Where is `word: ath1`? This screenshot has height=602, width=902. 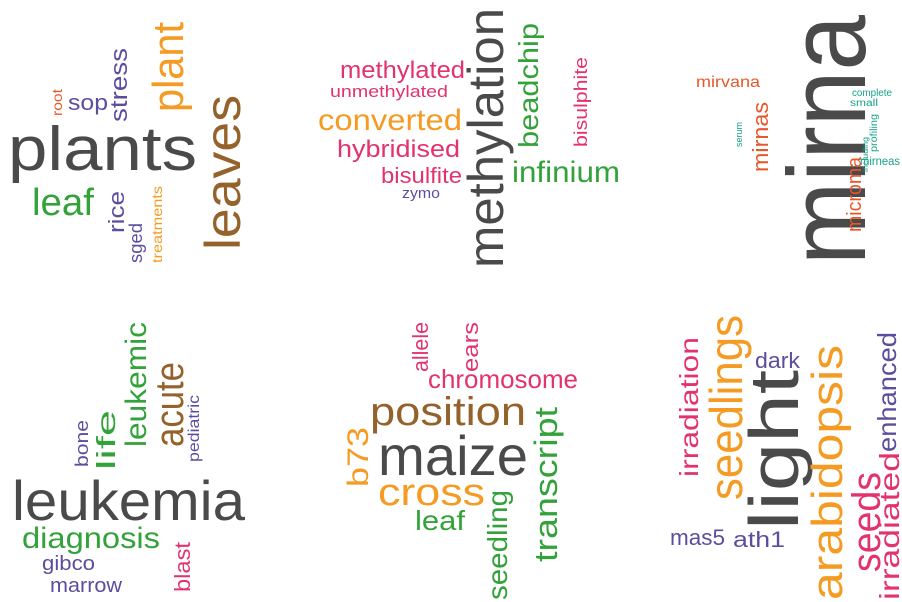
word: ath1 is located at coordinates (759, 539).